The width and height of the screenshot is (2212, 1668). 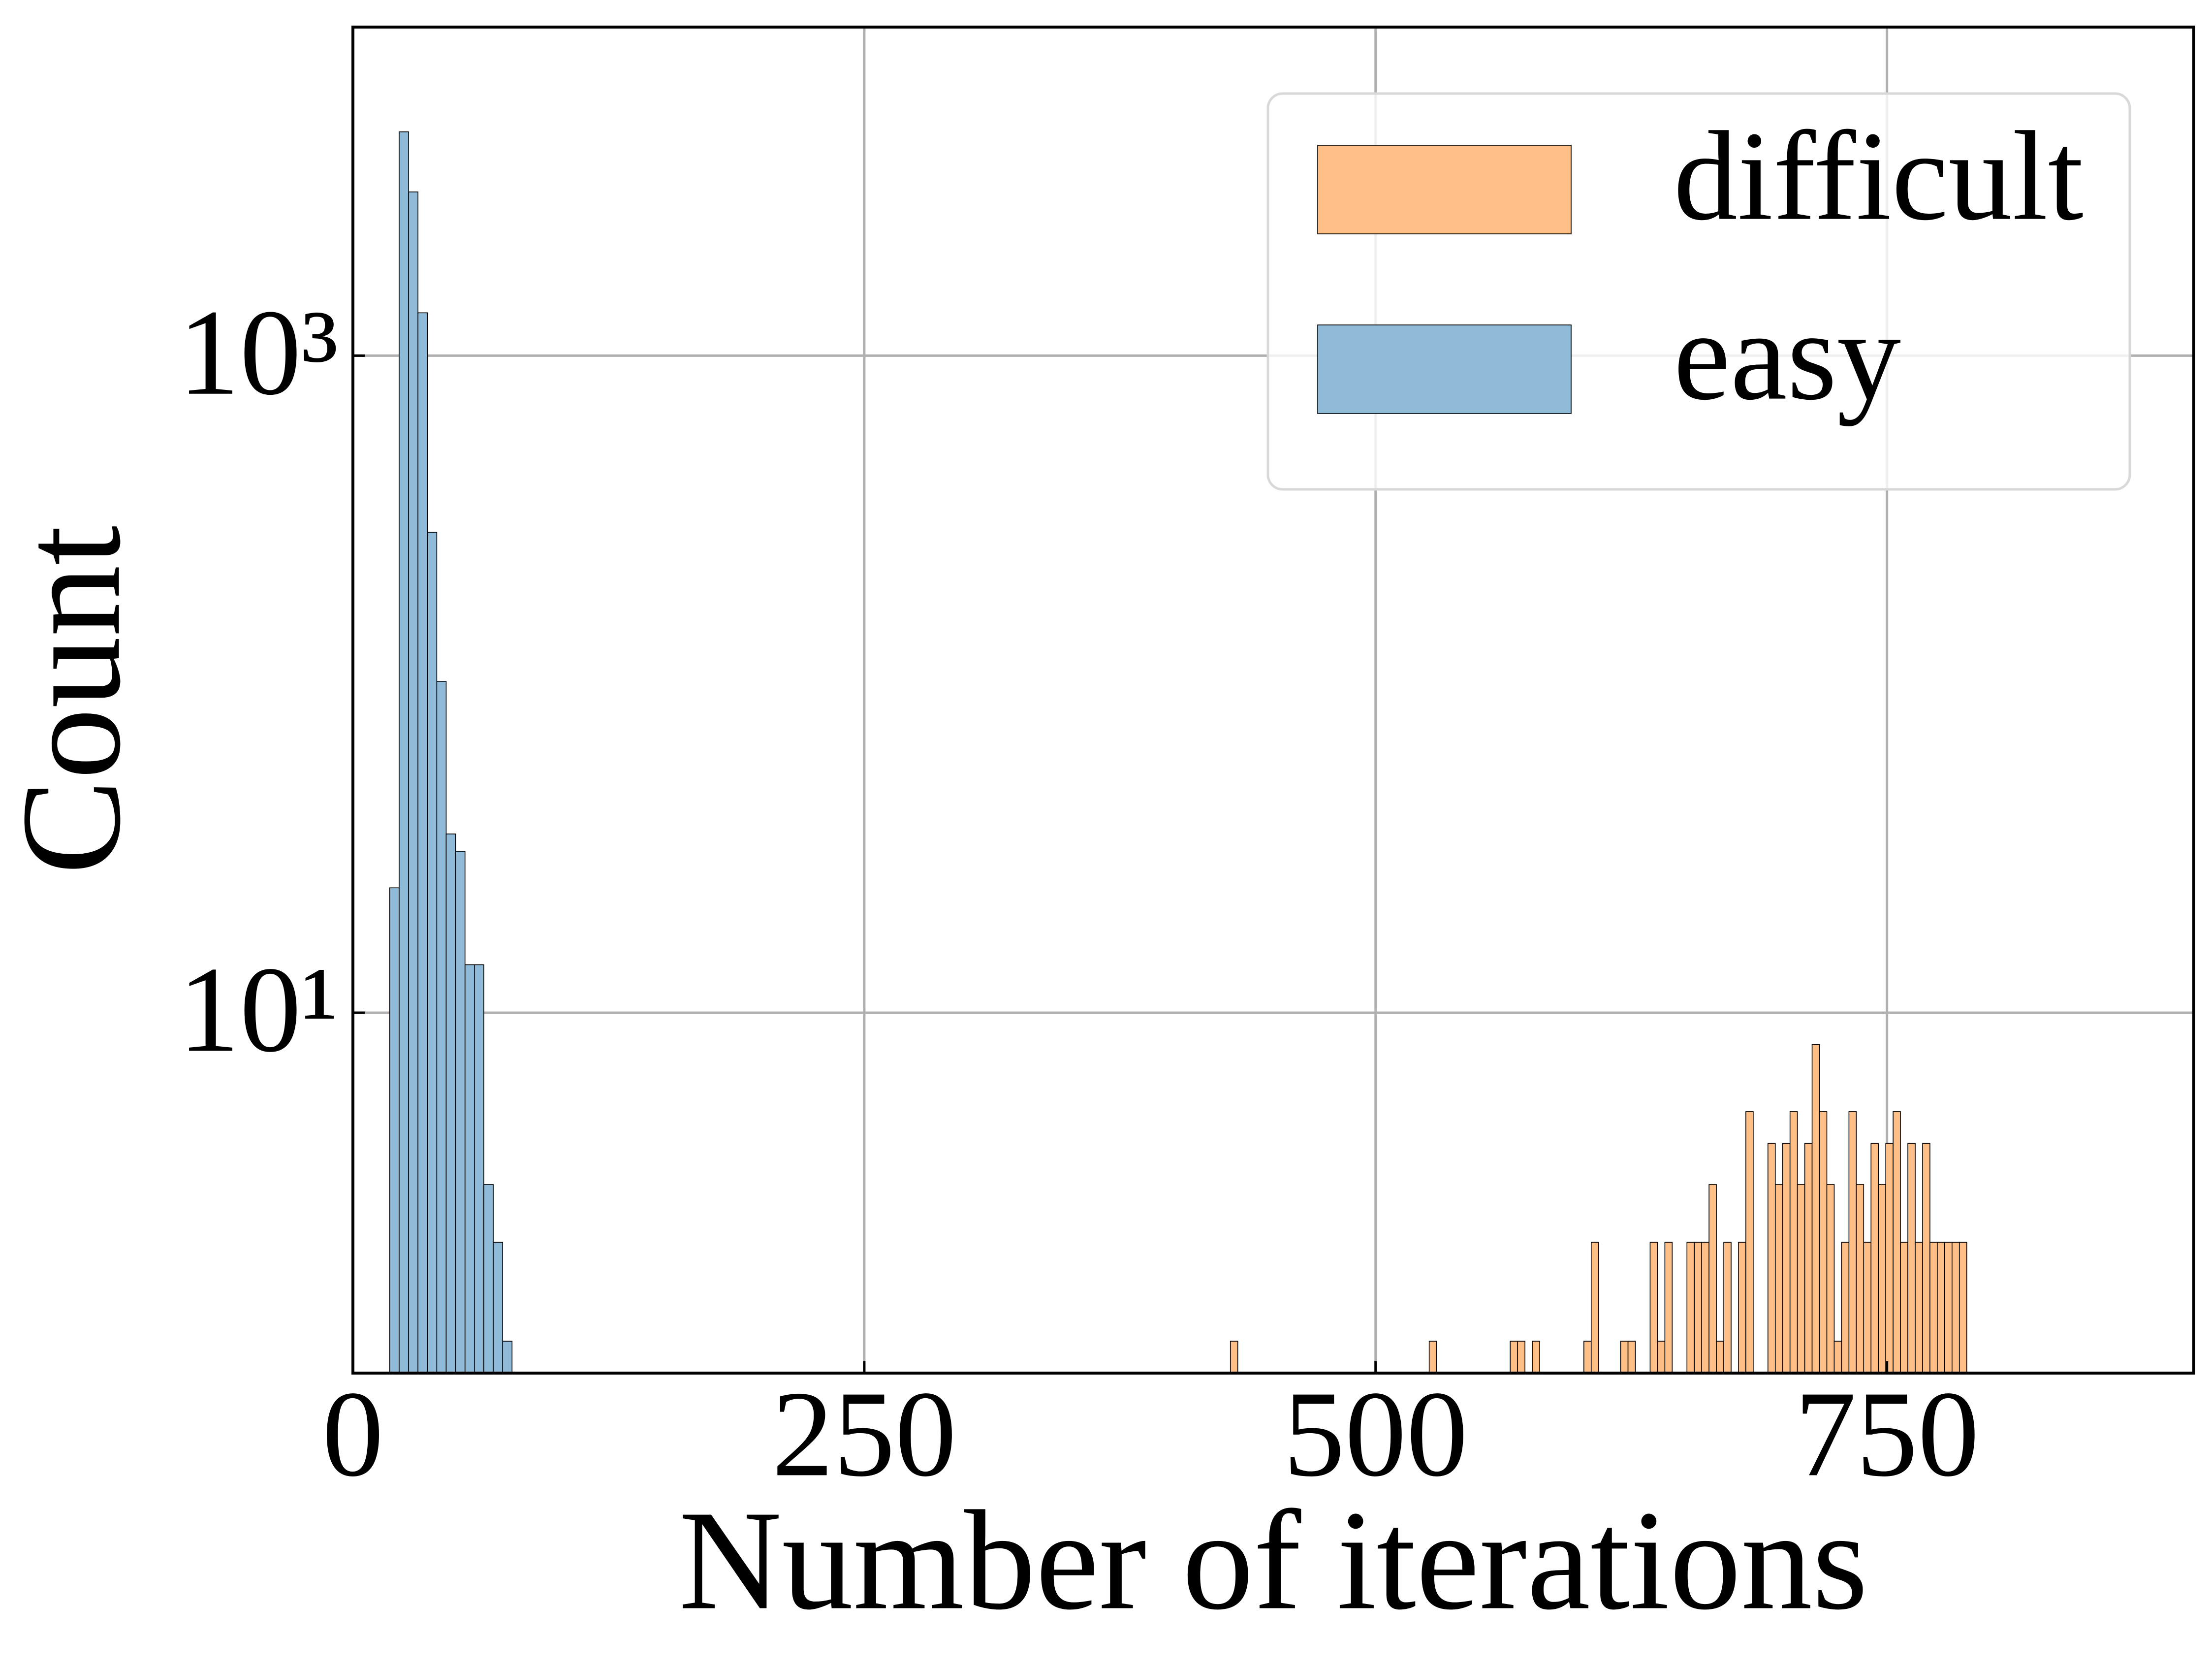 I want to click on y-axis-label: Count, so click(x=75, y=700).